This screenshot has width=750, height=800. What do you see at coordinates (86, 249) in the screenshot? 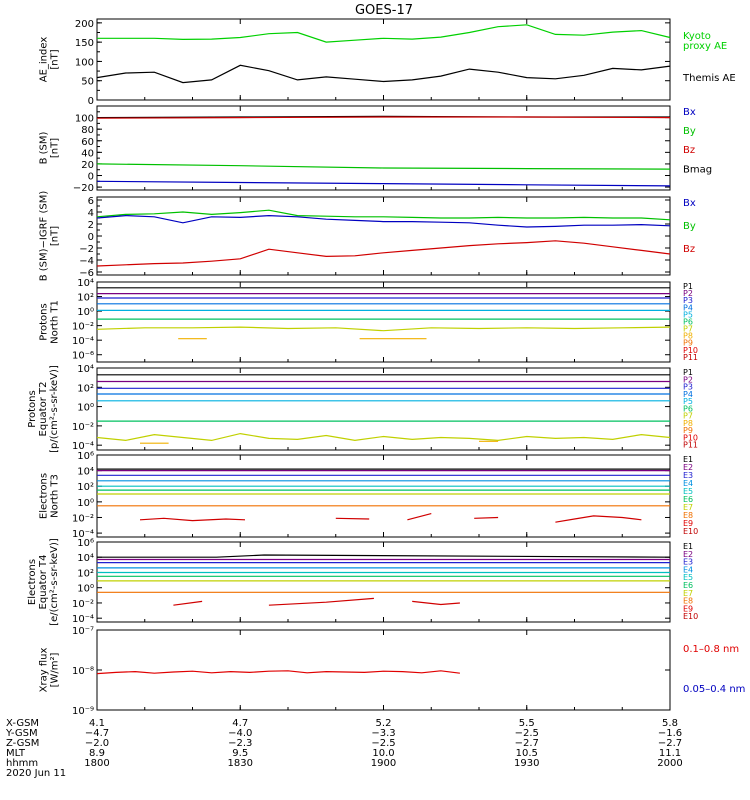
I see `y-tick-label: −2` at bounding box center [86, 249].